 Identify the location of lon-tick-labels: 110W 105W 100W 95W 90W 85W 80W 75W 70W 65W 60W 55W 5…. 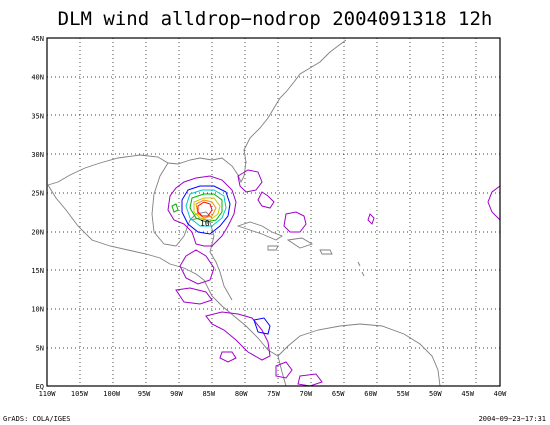
(273, 394).